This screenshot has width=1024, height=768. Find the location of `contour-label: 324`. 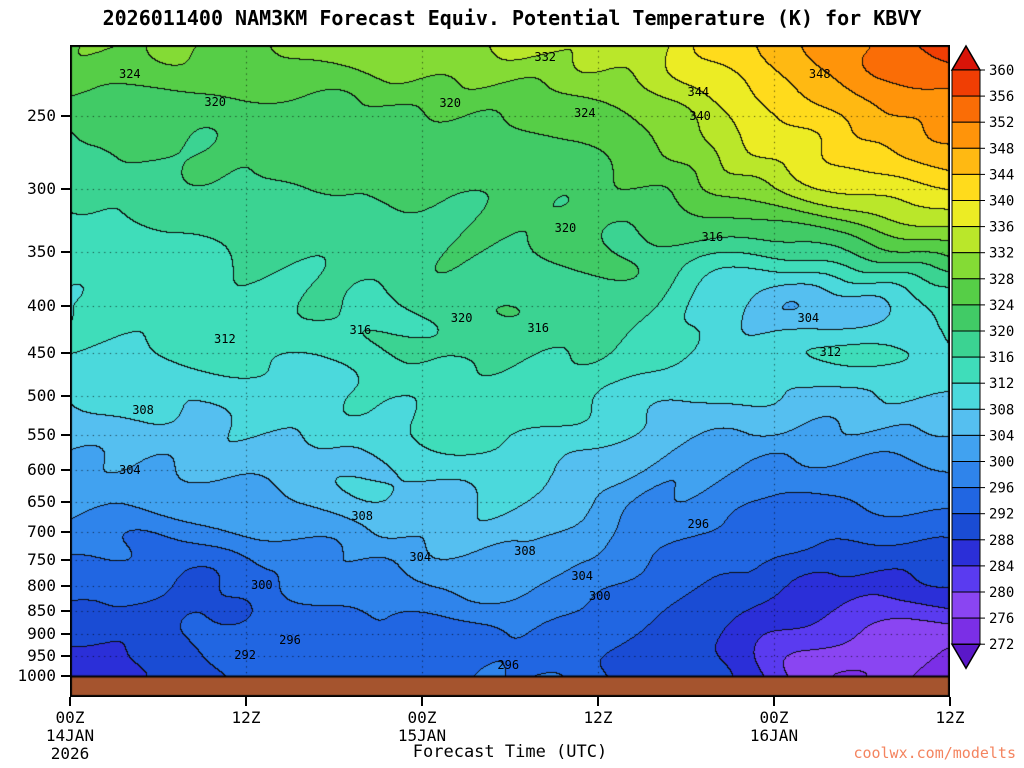

contour-label: 324 is located at coordinates (129, 73).